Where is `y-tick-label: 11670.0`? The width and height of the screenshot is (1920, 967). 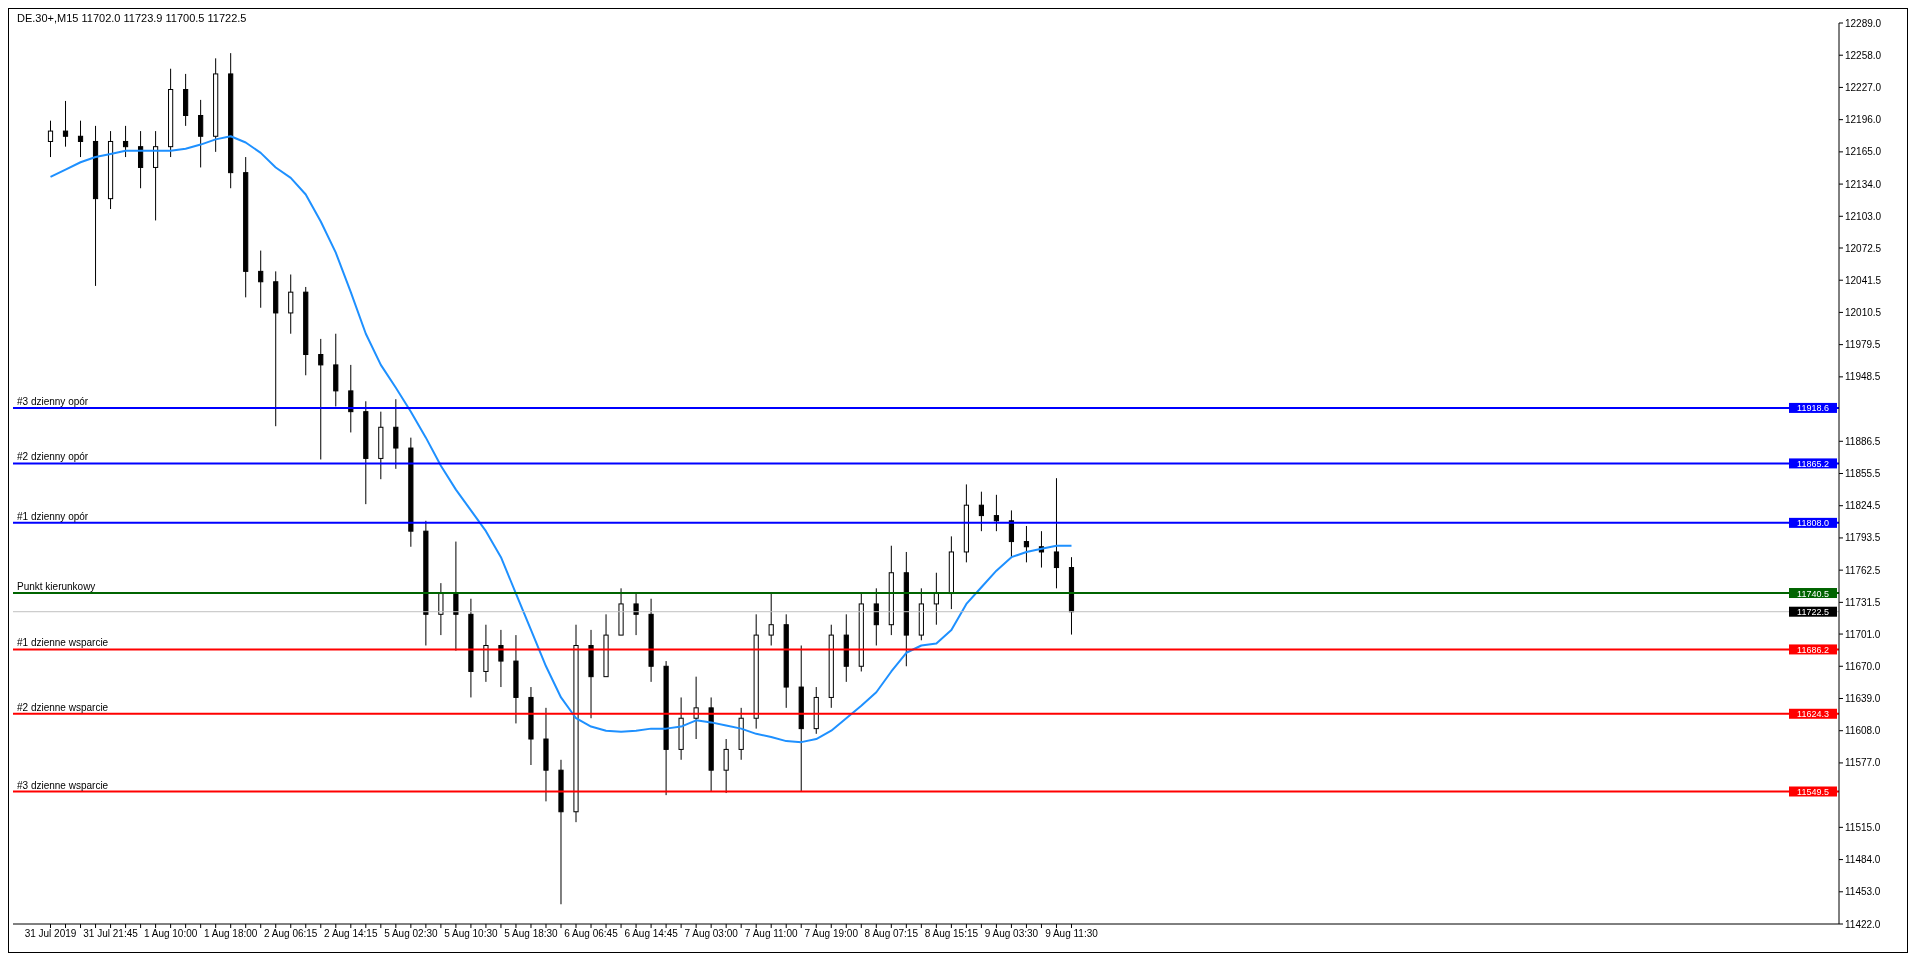 y-tick-label: 11670.0 is located at coordinates (1863, 666).